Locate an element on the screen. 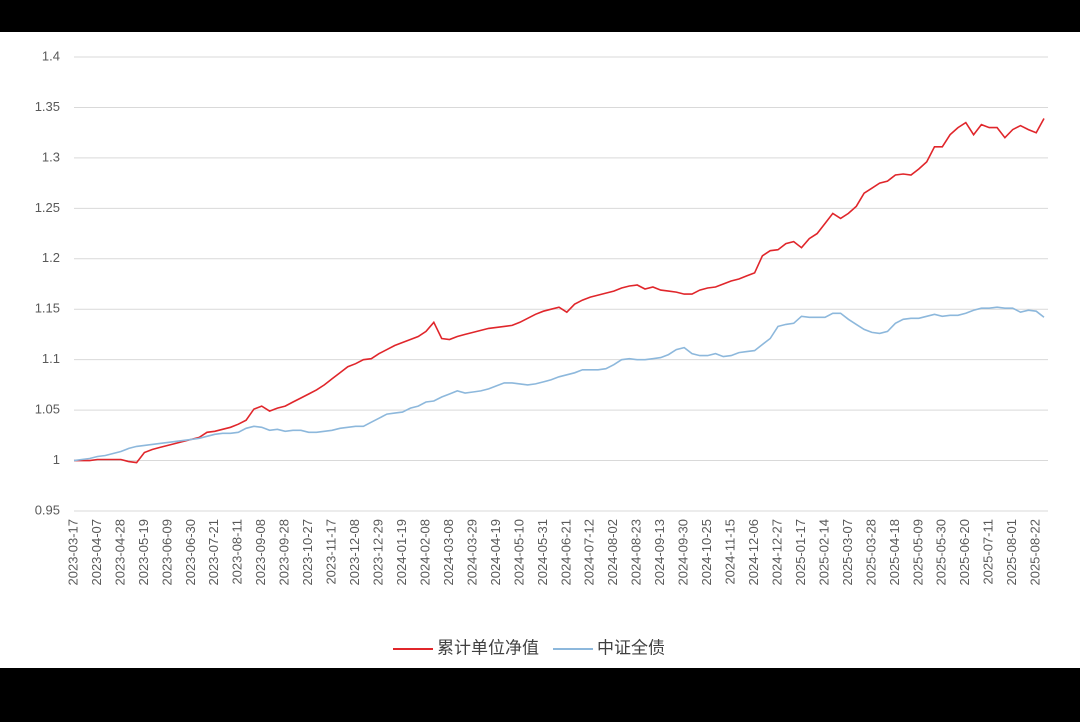 Image resolution: width=1080 pixels, height=722 pixels. x-tick-label: 2024-11-15 is located at coordinates (730, 552).